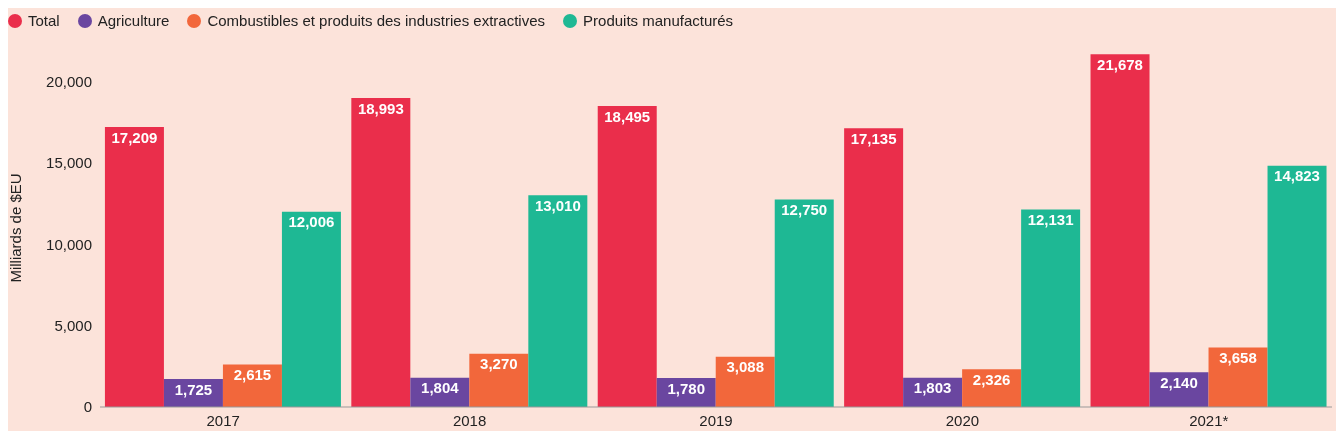  Describe the element at coordinates (627, 116) in the screenshot. I see `data-label: 18,495` at that location.